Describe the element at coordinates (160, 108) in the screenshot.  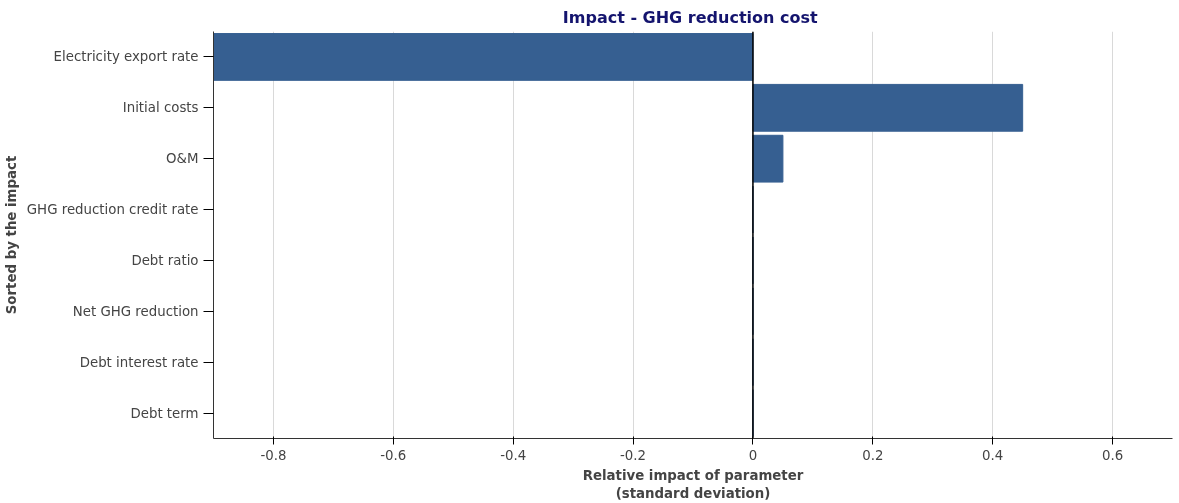
I see `y-tick-label: Initial costs` at that location.